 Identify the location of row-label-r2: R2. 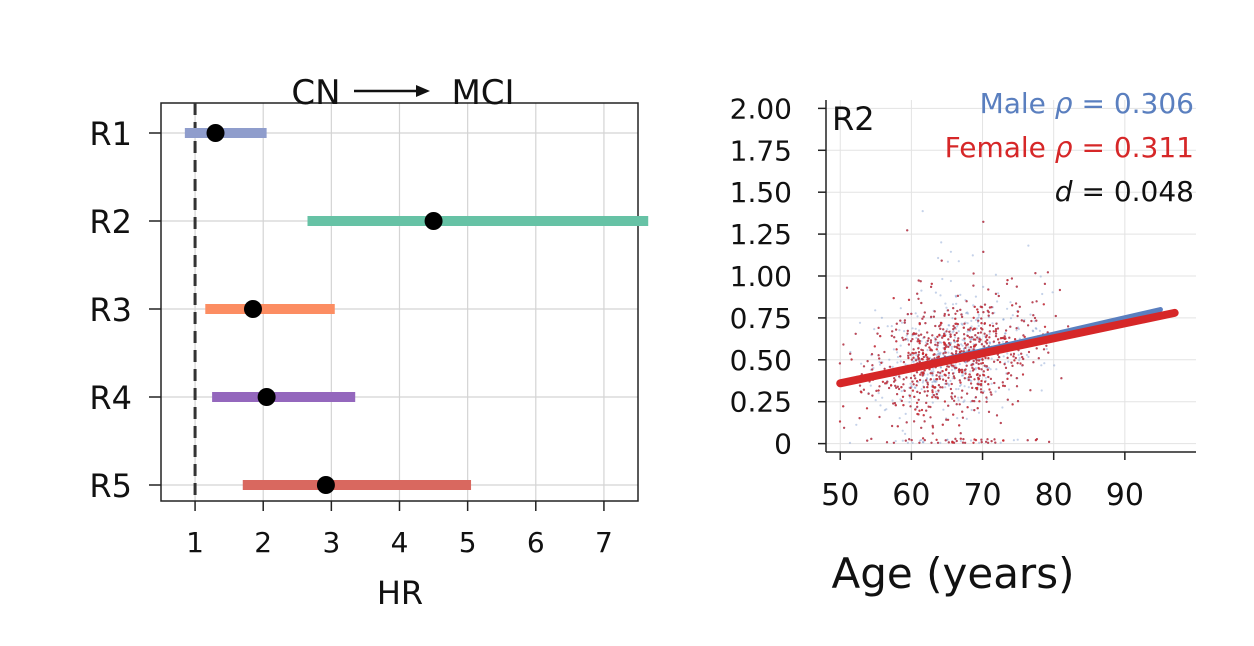
(110, 222).